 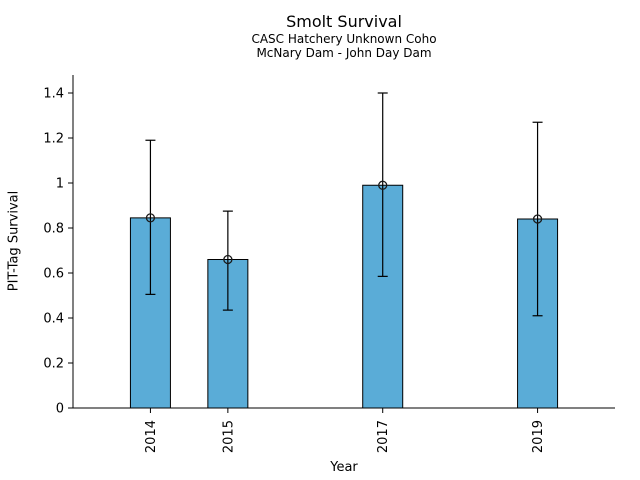 I want to click on y-tick-label: 0.8, so click(x=53, y=229).